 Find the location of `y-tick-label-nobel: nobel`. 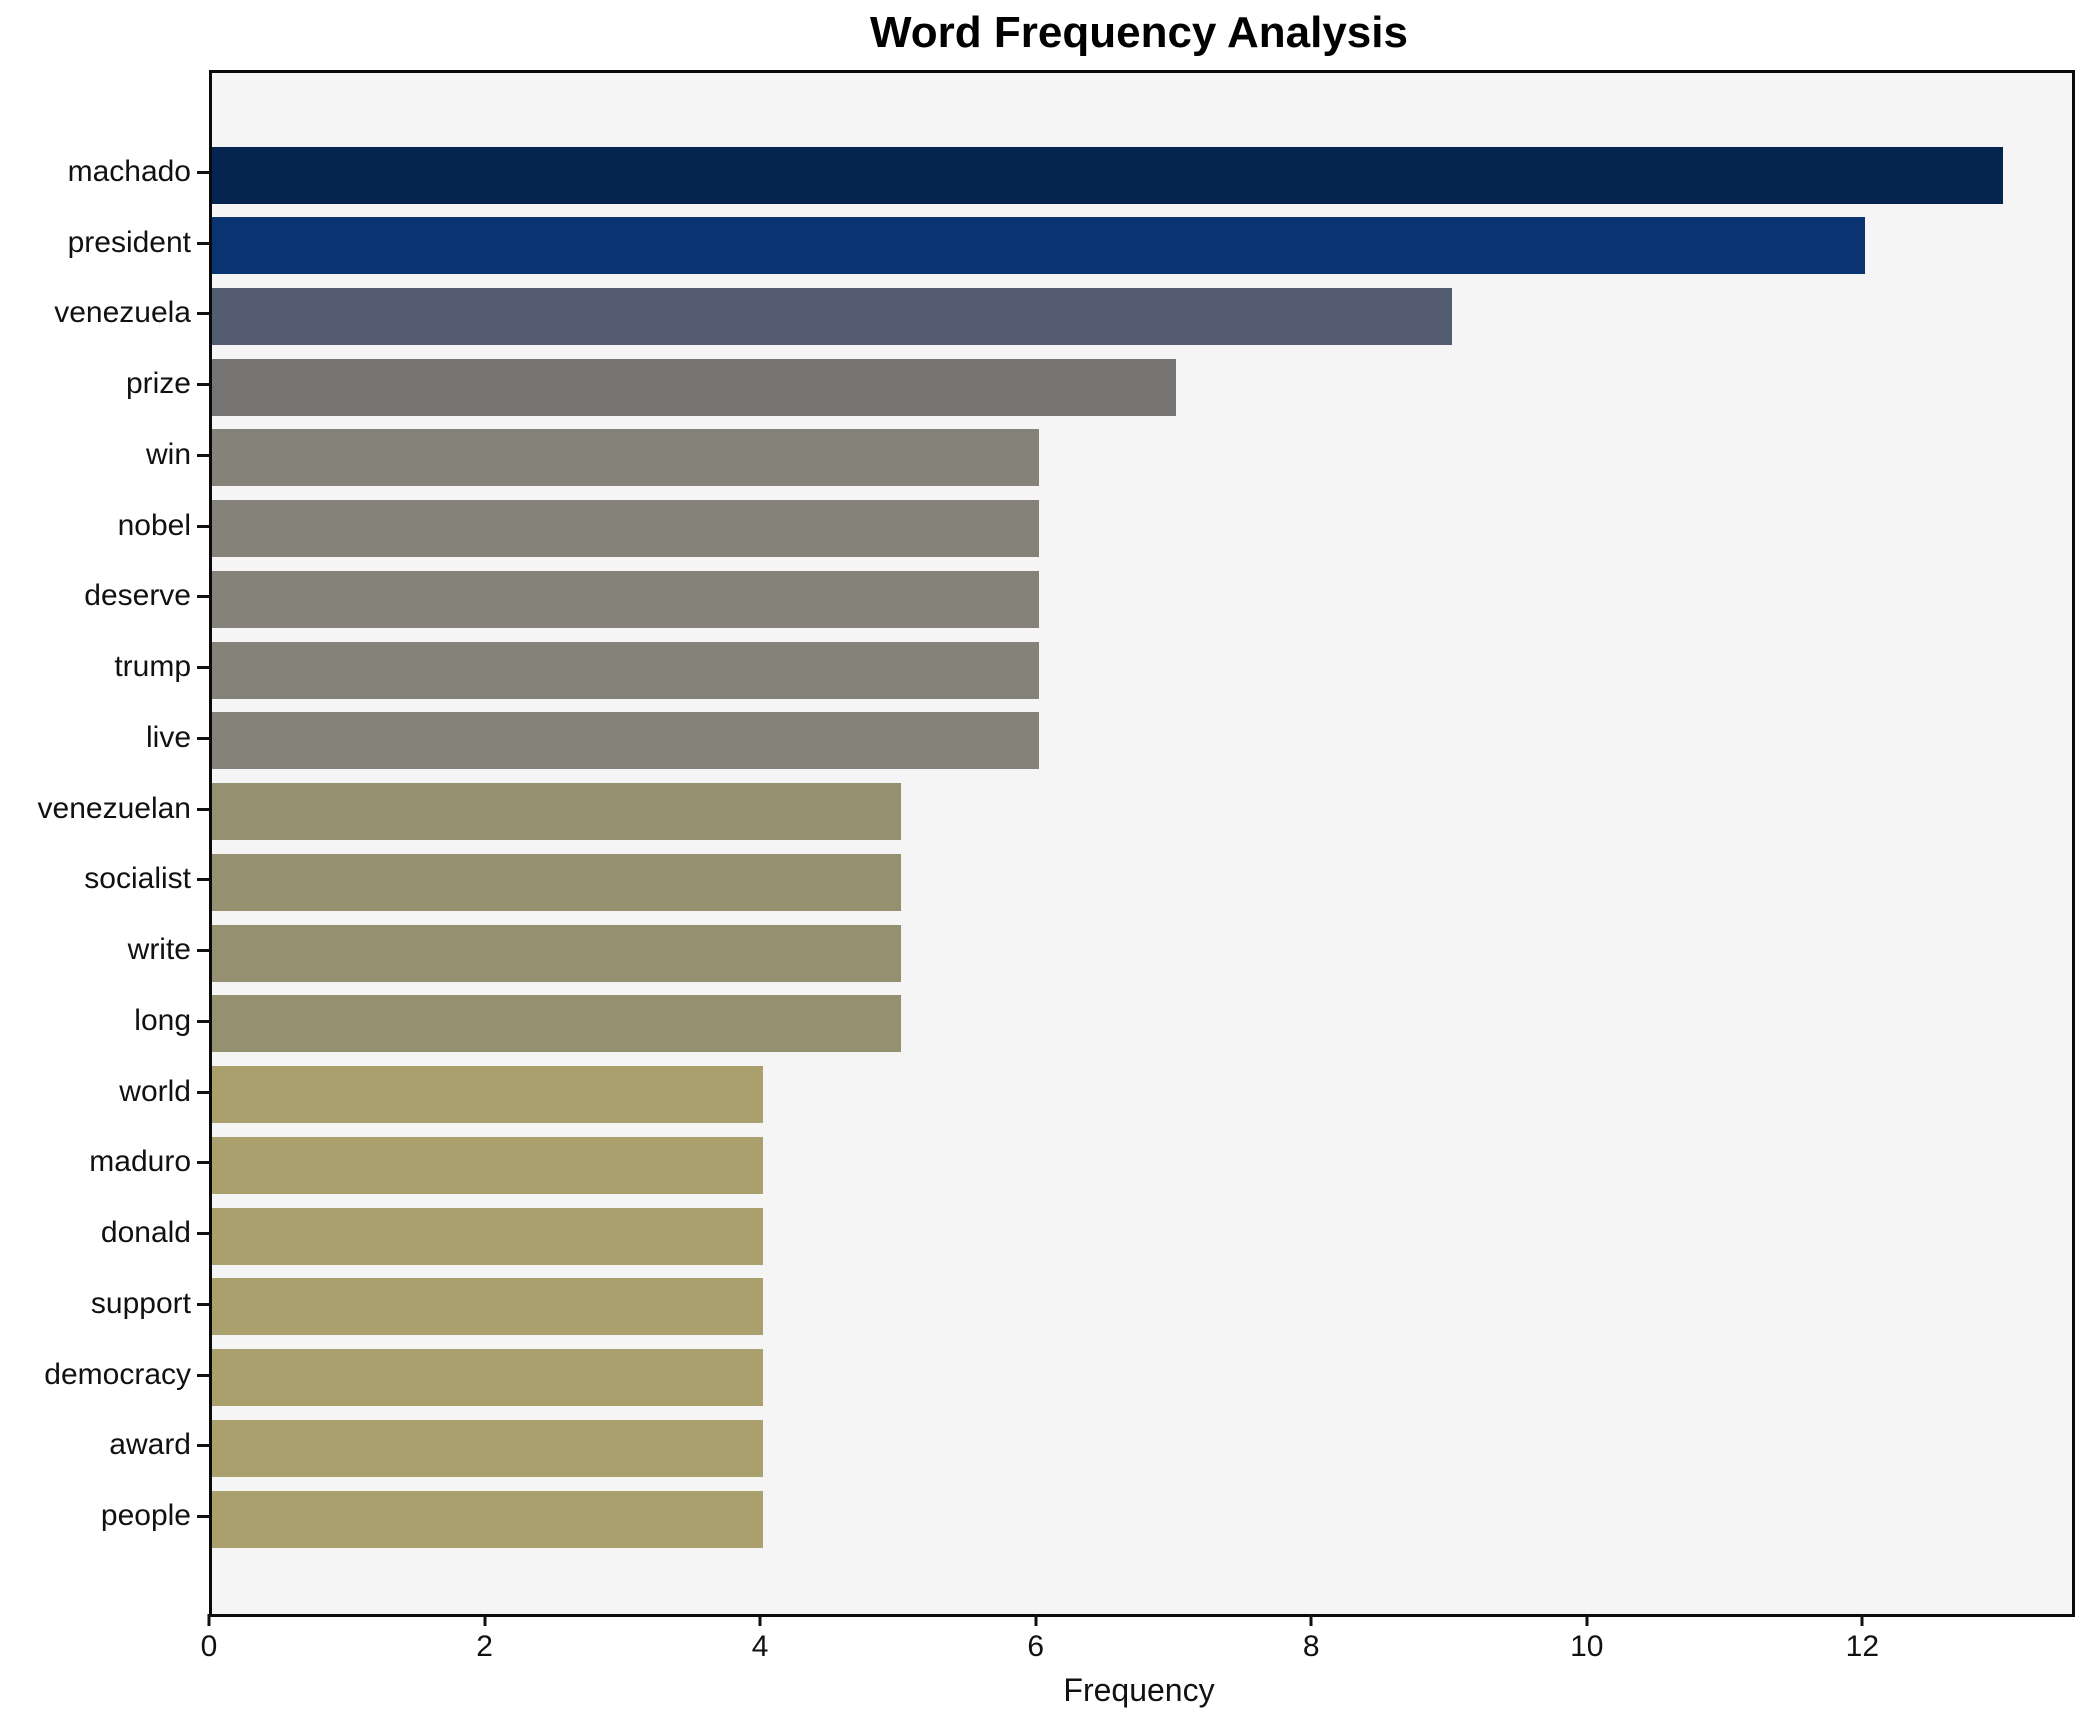

y-tick-label-nobel: nobel is located at coordinates (154, 525).